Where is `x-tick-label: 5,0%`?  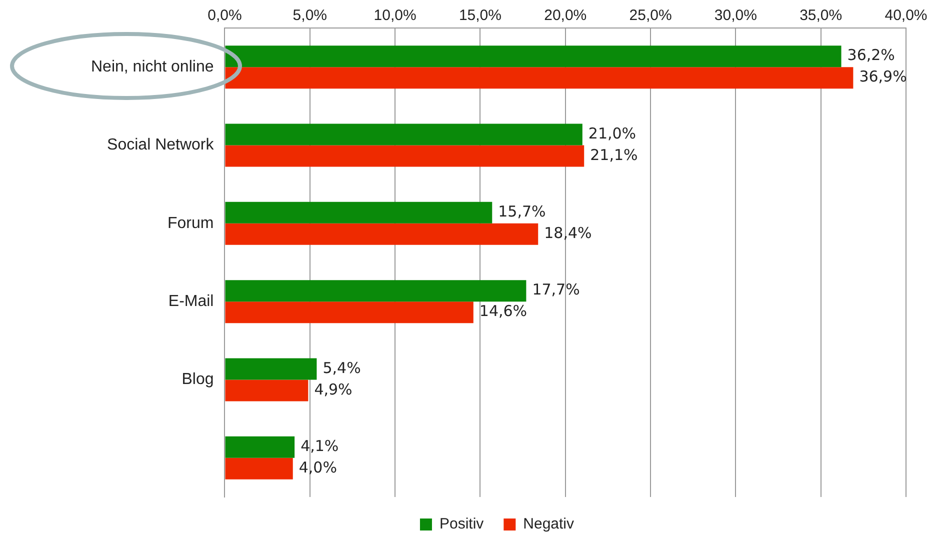
x-tick-label: 5,0% is located at coordinates (309, 15).